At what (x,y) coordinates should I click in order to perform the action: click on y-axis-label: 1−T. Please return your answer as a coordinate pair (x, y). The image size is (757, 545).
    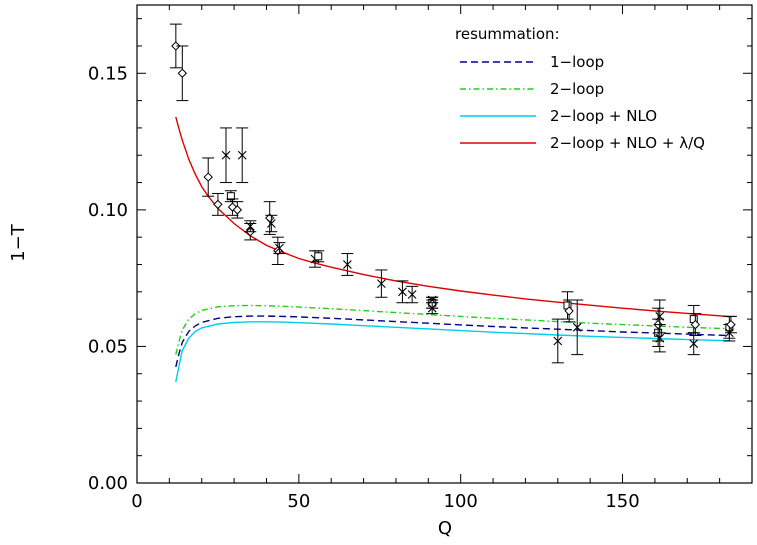
    Looking at the image, I should click on (18, 242).